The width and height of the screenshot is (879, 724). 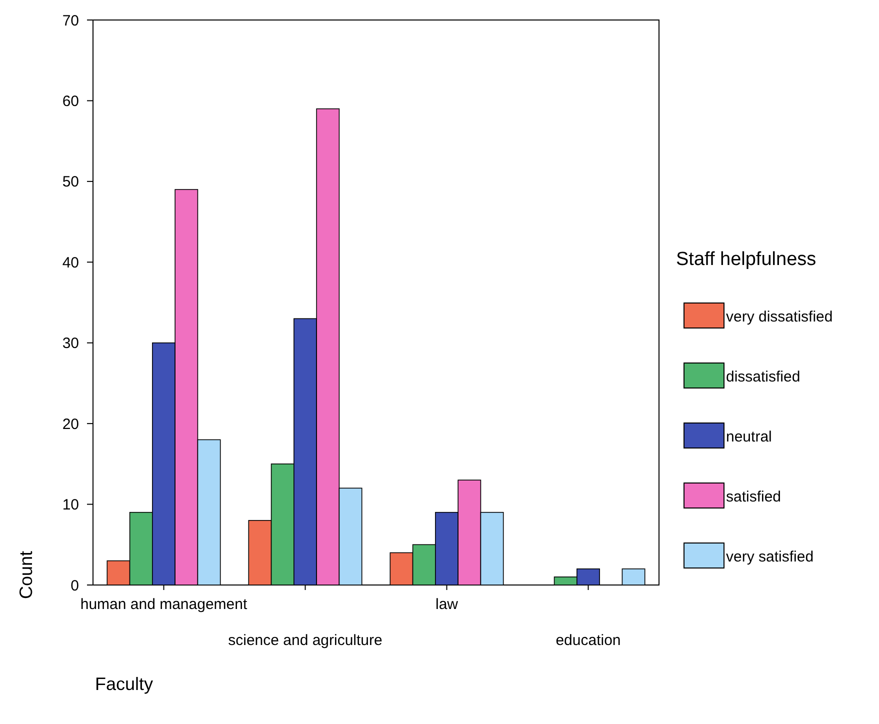 What do you see at coordinates (754, 497) in the screenshot?
I see `legend-label: satisfied` at bounding box center [754, 497].